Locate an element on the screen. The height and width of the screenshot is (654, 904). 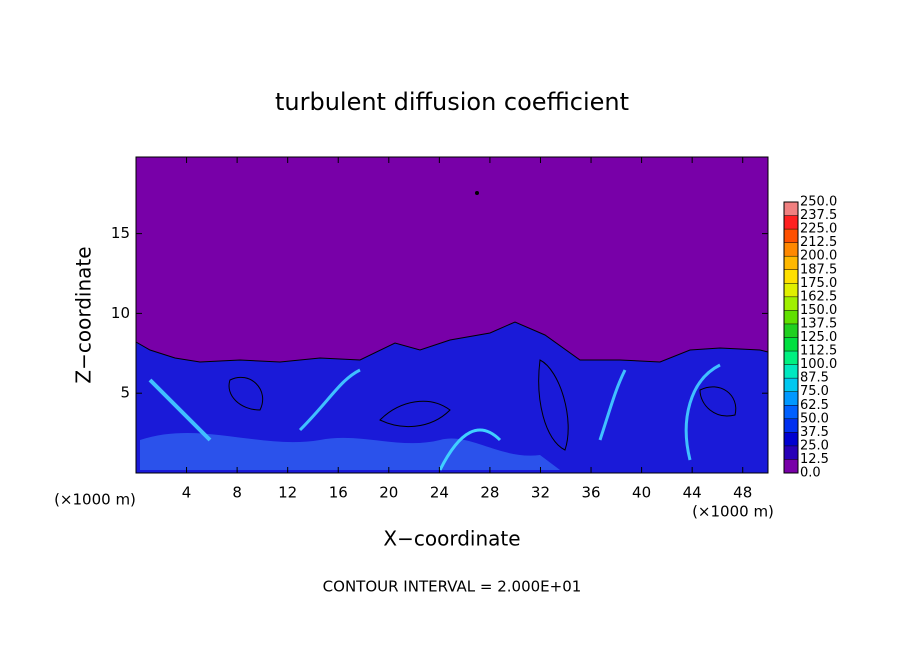
x-tick-label: 24 is located at coordinates (439, 493).